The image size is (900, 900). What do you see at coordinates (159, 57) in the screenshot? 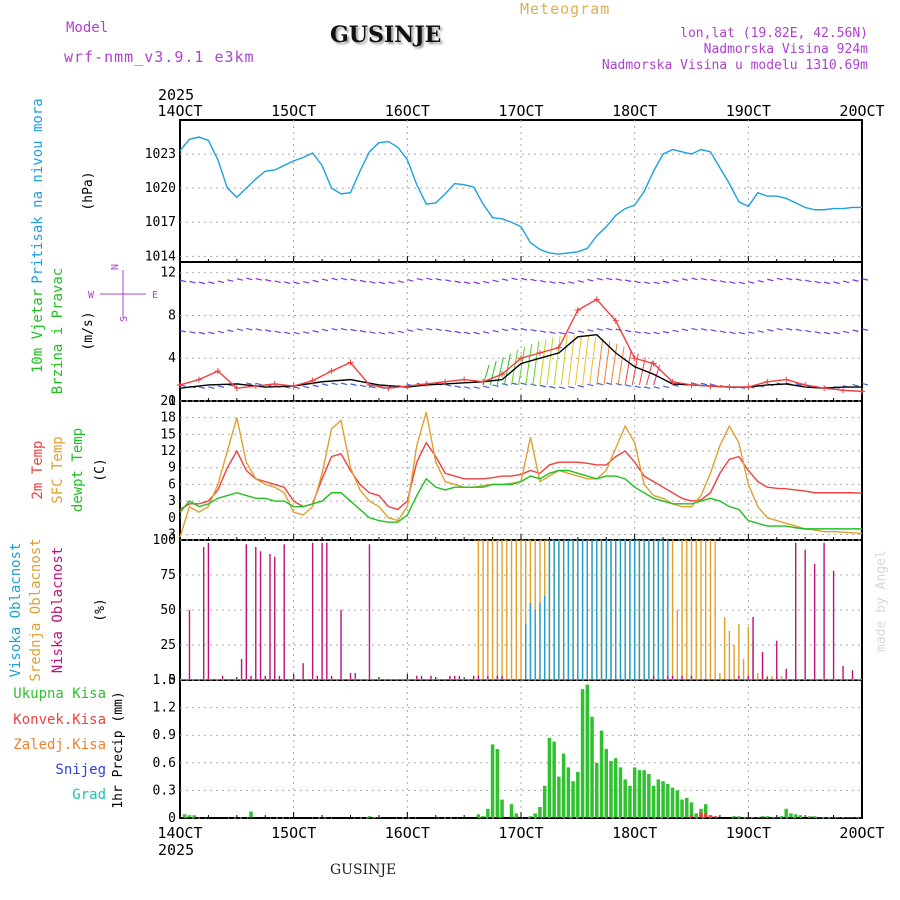
I see `model-name: wrf-nmm_v3.9.1 e3km` at bounding box center [159, 57].